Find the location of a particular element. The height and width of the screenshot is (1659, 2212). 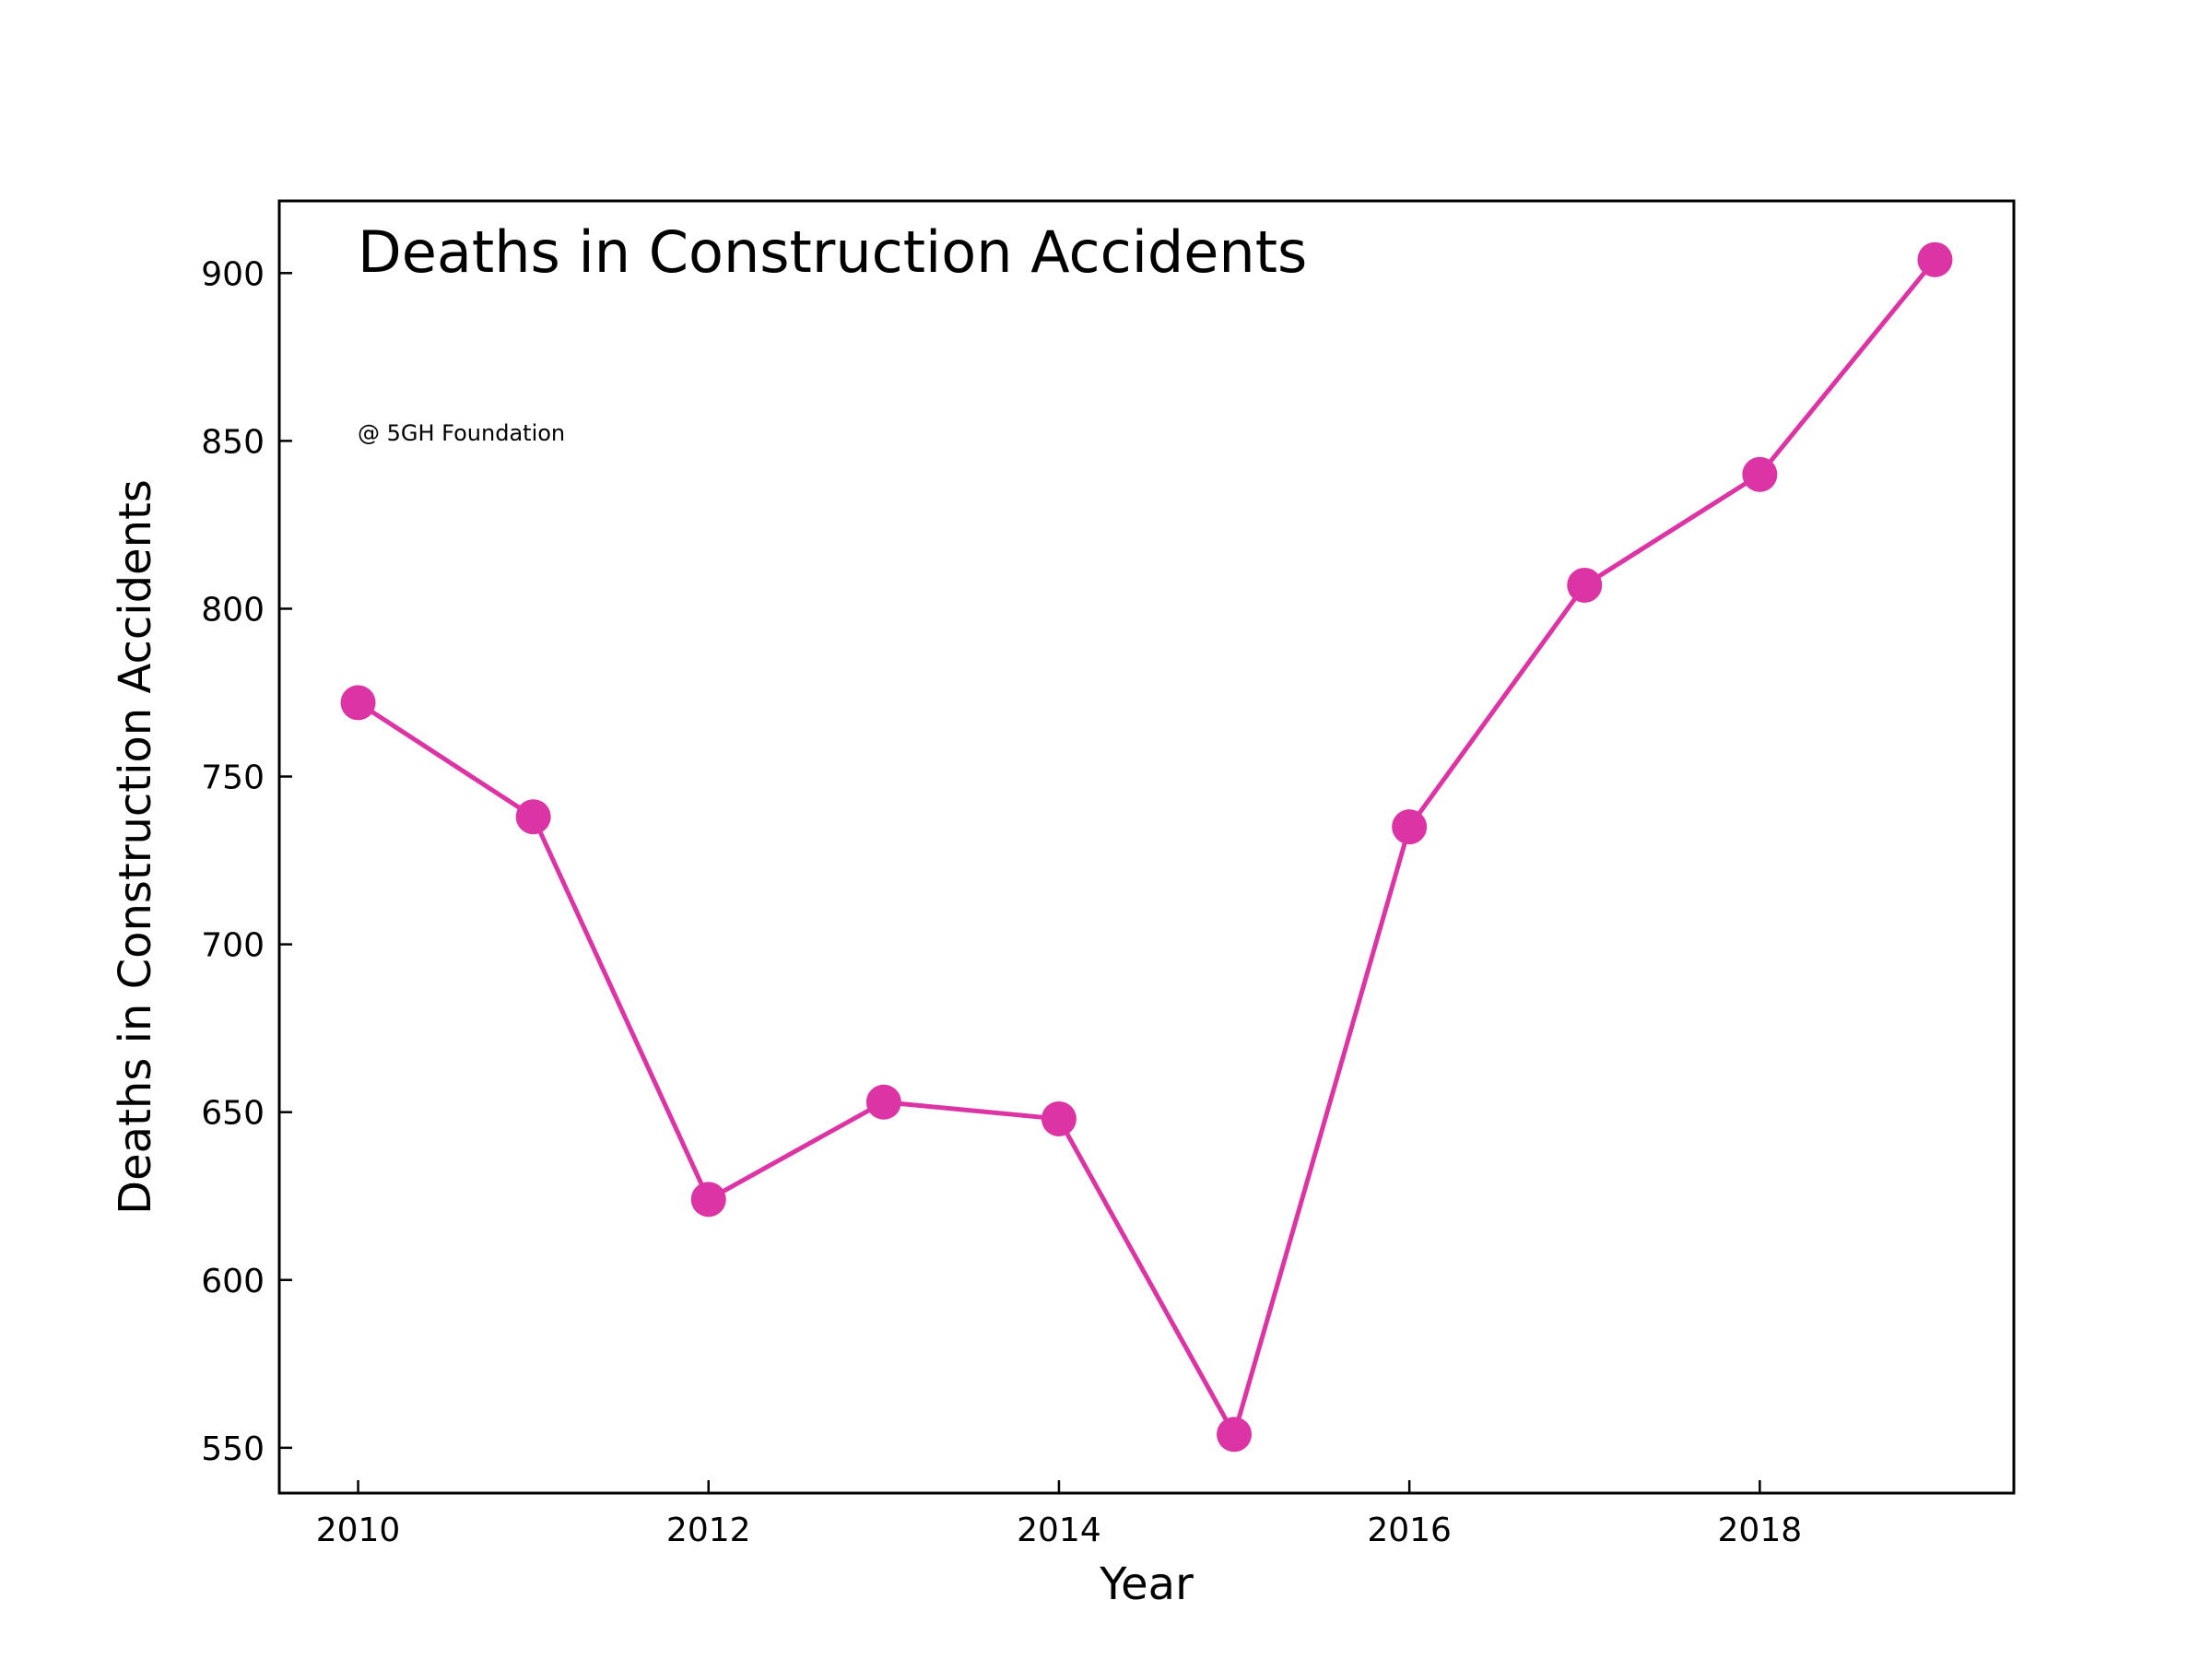

data-point-2015 is located at coordinates (1235, 1435).